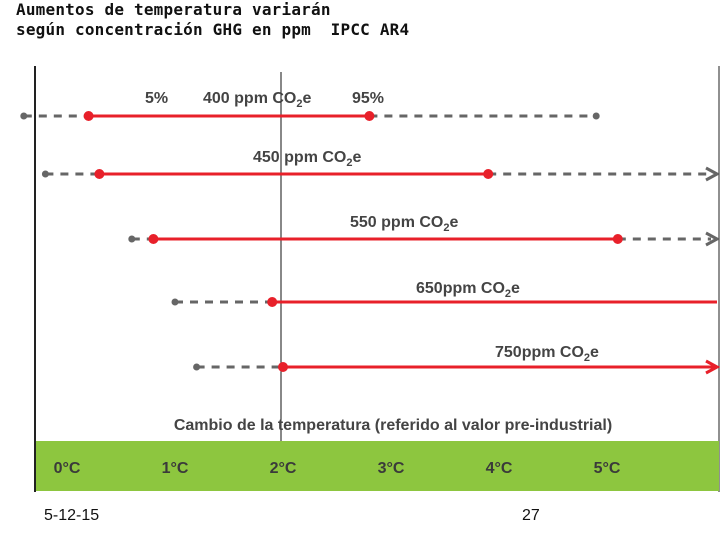 The height and width of the screenshot is (540, 720). I want to click on likely-range-arrowhead, so click(712, 367).